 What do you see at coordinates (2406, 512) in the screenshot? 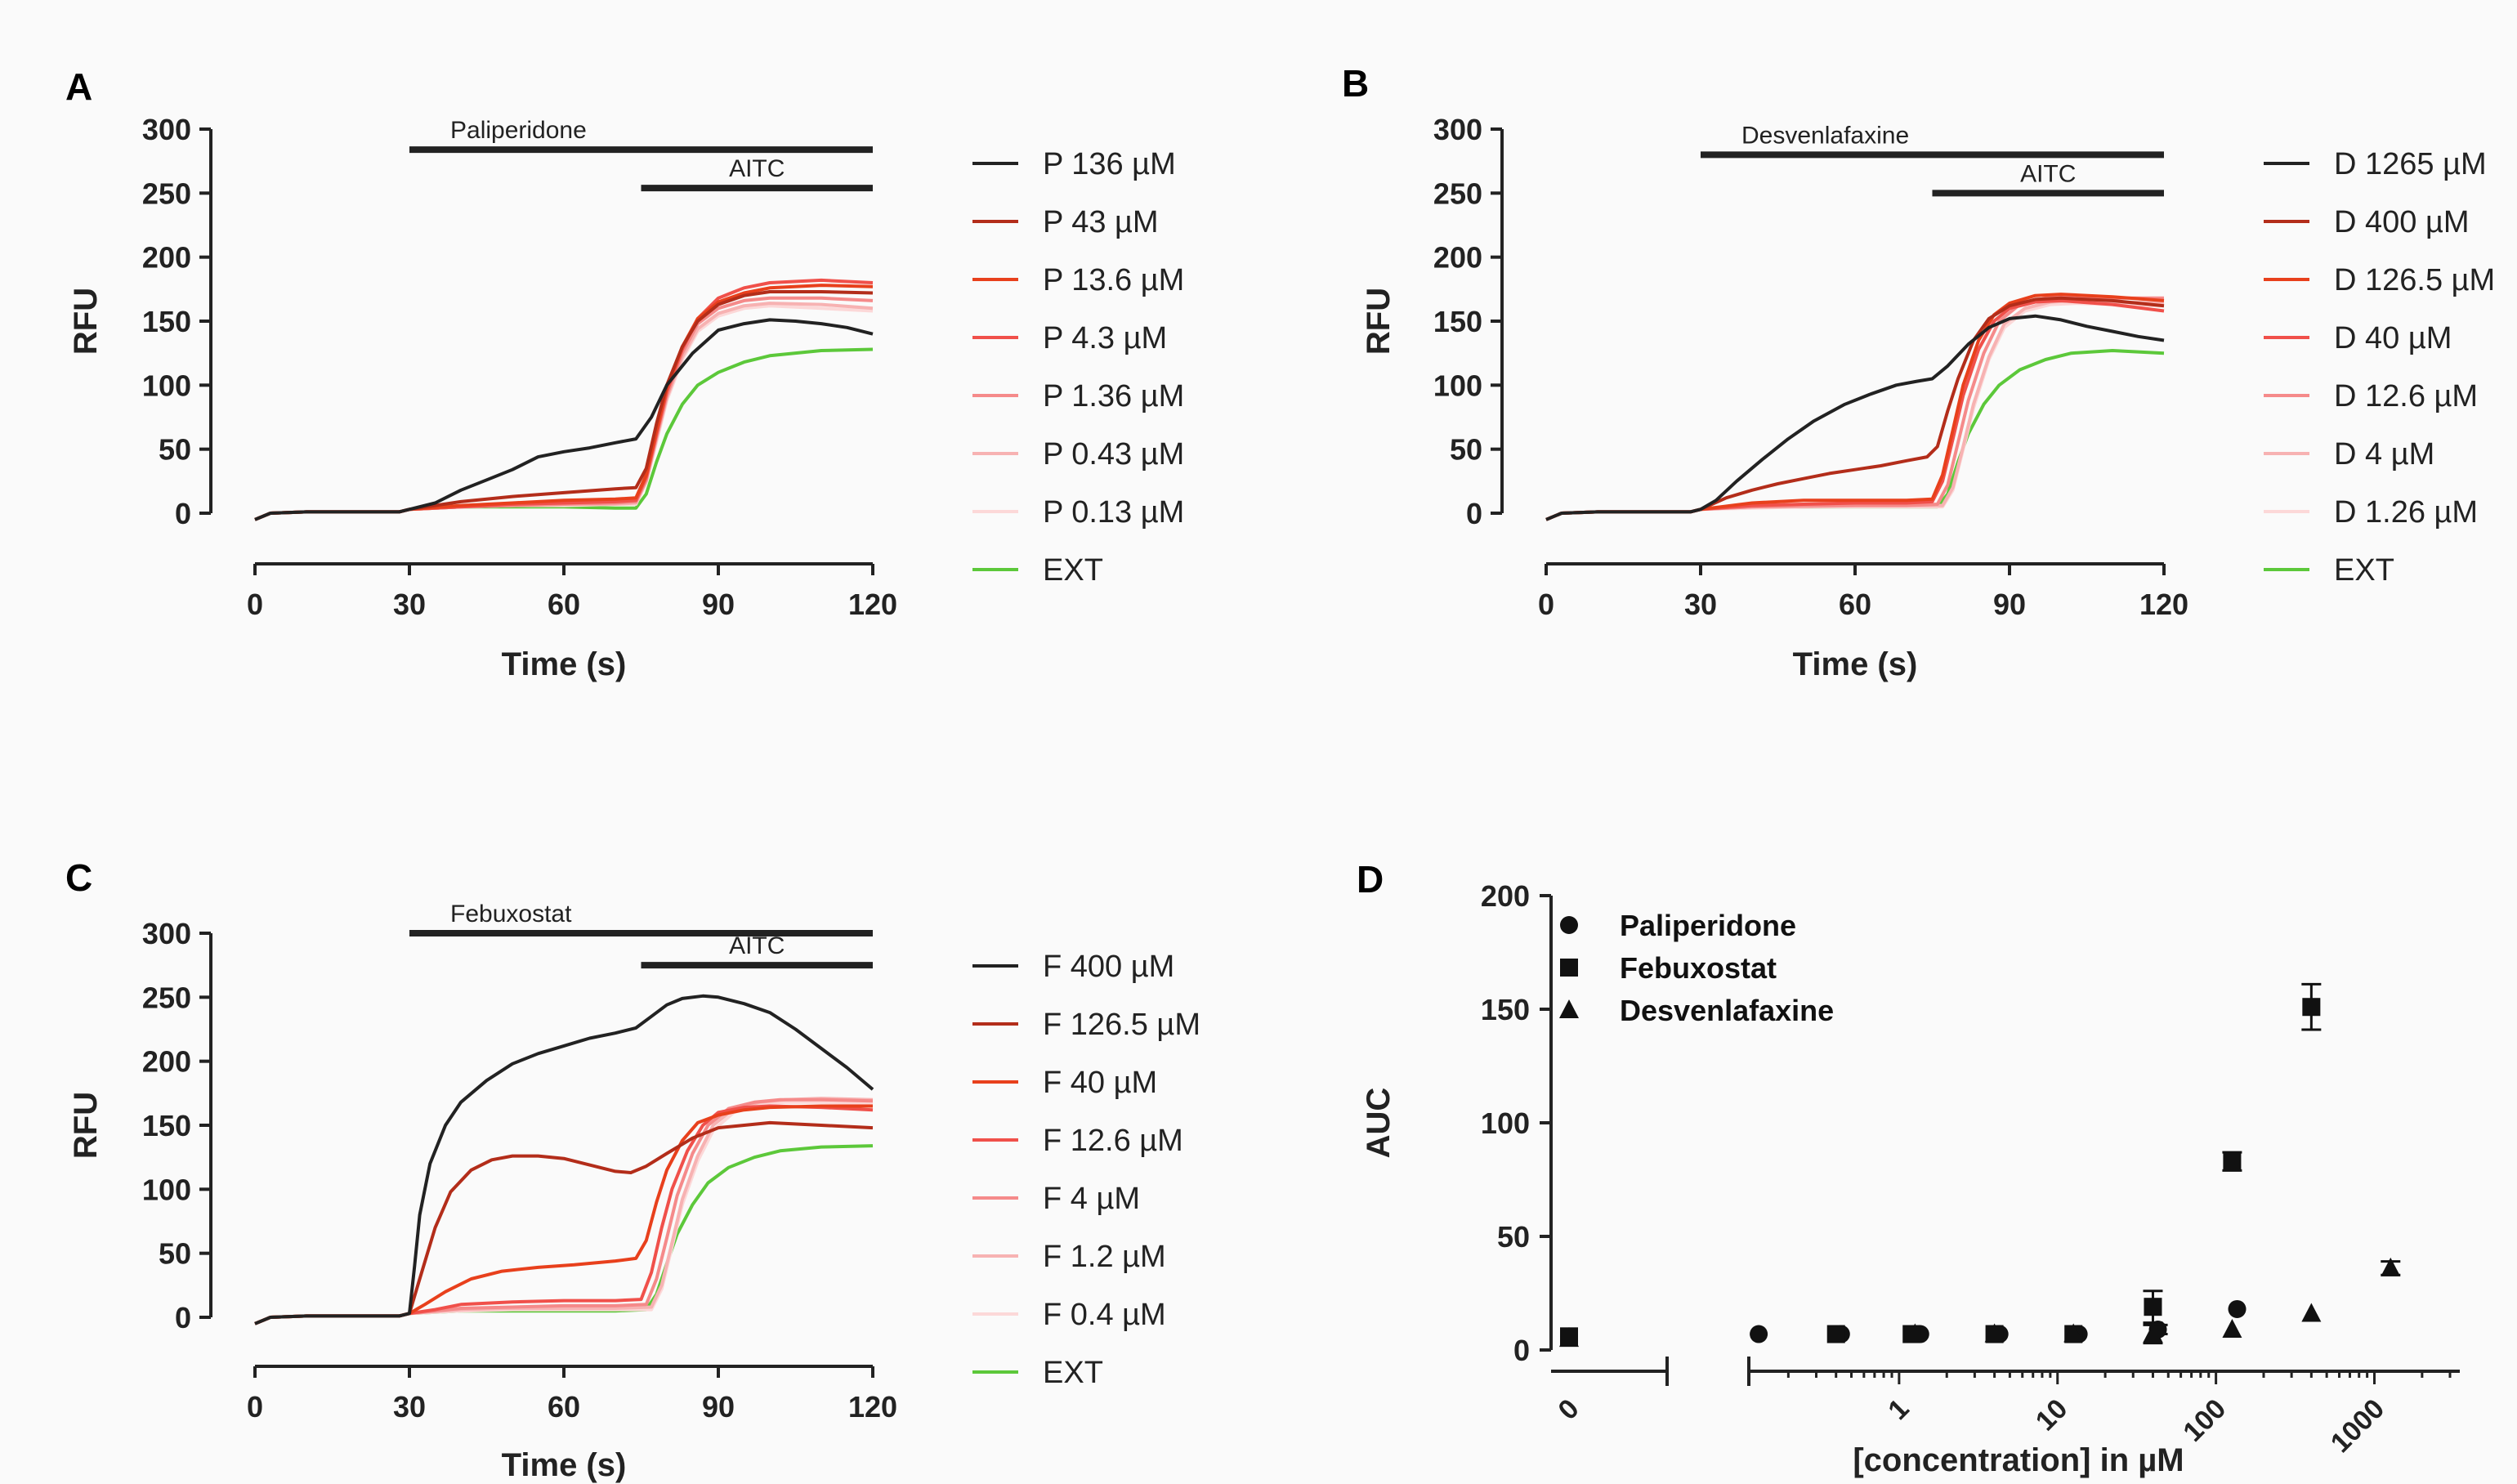
I see `legend-label: D 1.26 µM` at bounding box center [2406, 512].